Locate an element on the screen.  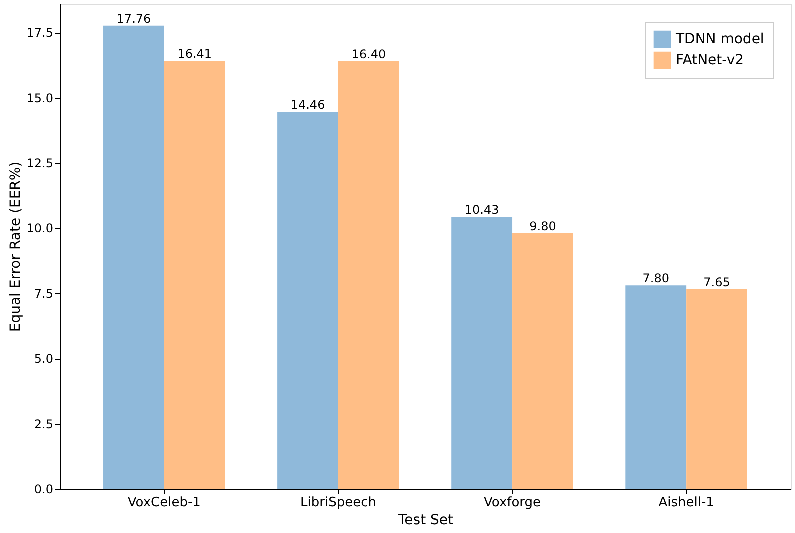
y-tick-label: 15.0 is located at coordinates (40, 98).